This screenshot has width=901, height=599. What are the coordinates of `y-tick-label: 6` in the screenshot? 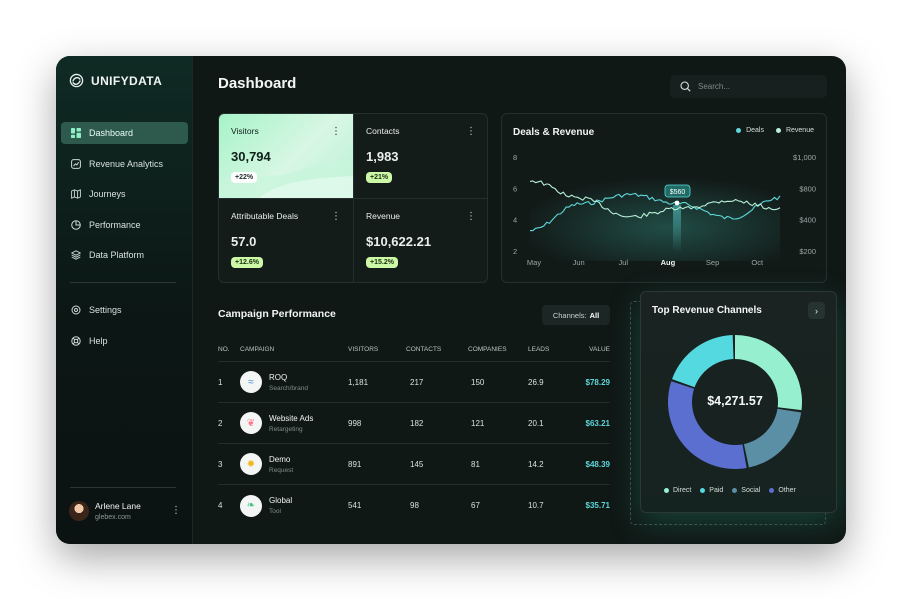 It's located at (515, 188).